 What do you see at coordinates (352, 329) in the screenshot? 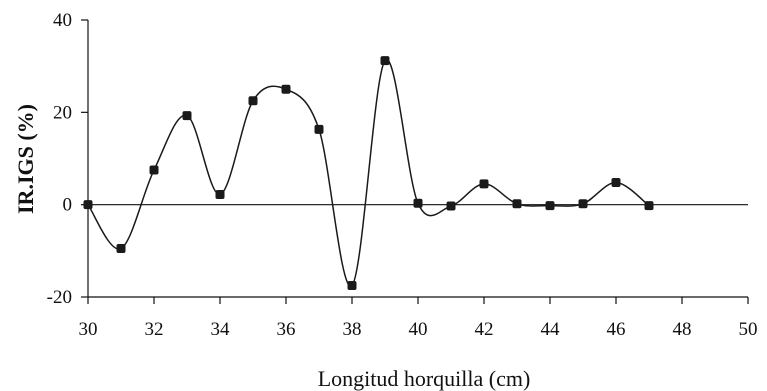
I see `x-tick-label: 38` at bounding box center [352, 329].